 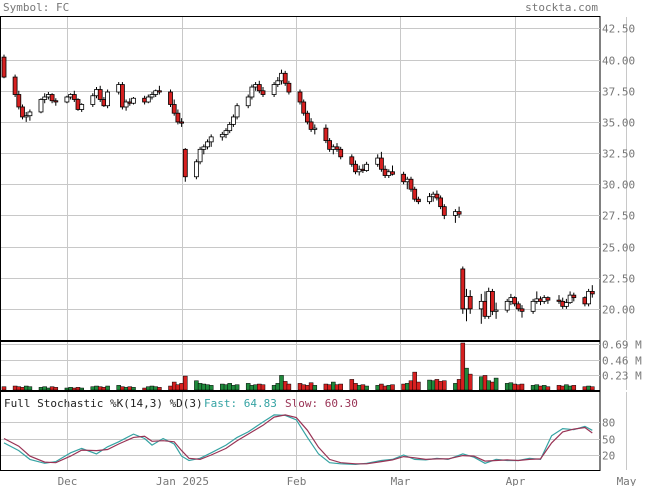 What do you see at coordinates (300, 366) in the screenshot?
I see `volume-frame` at bounding box center [300, 366].